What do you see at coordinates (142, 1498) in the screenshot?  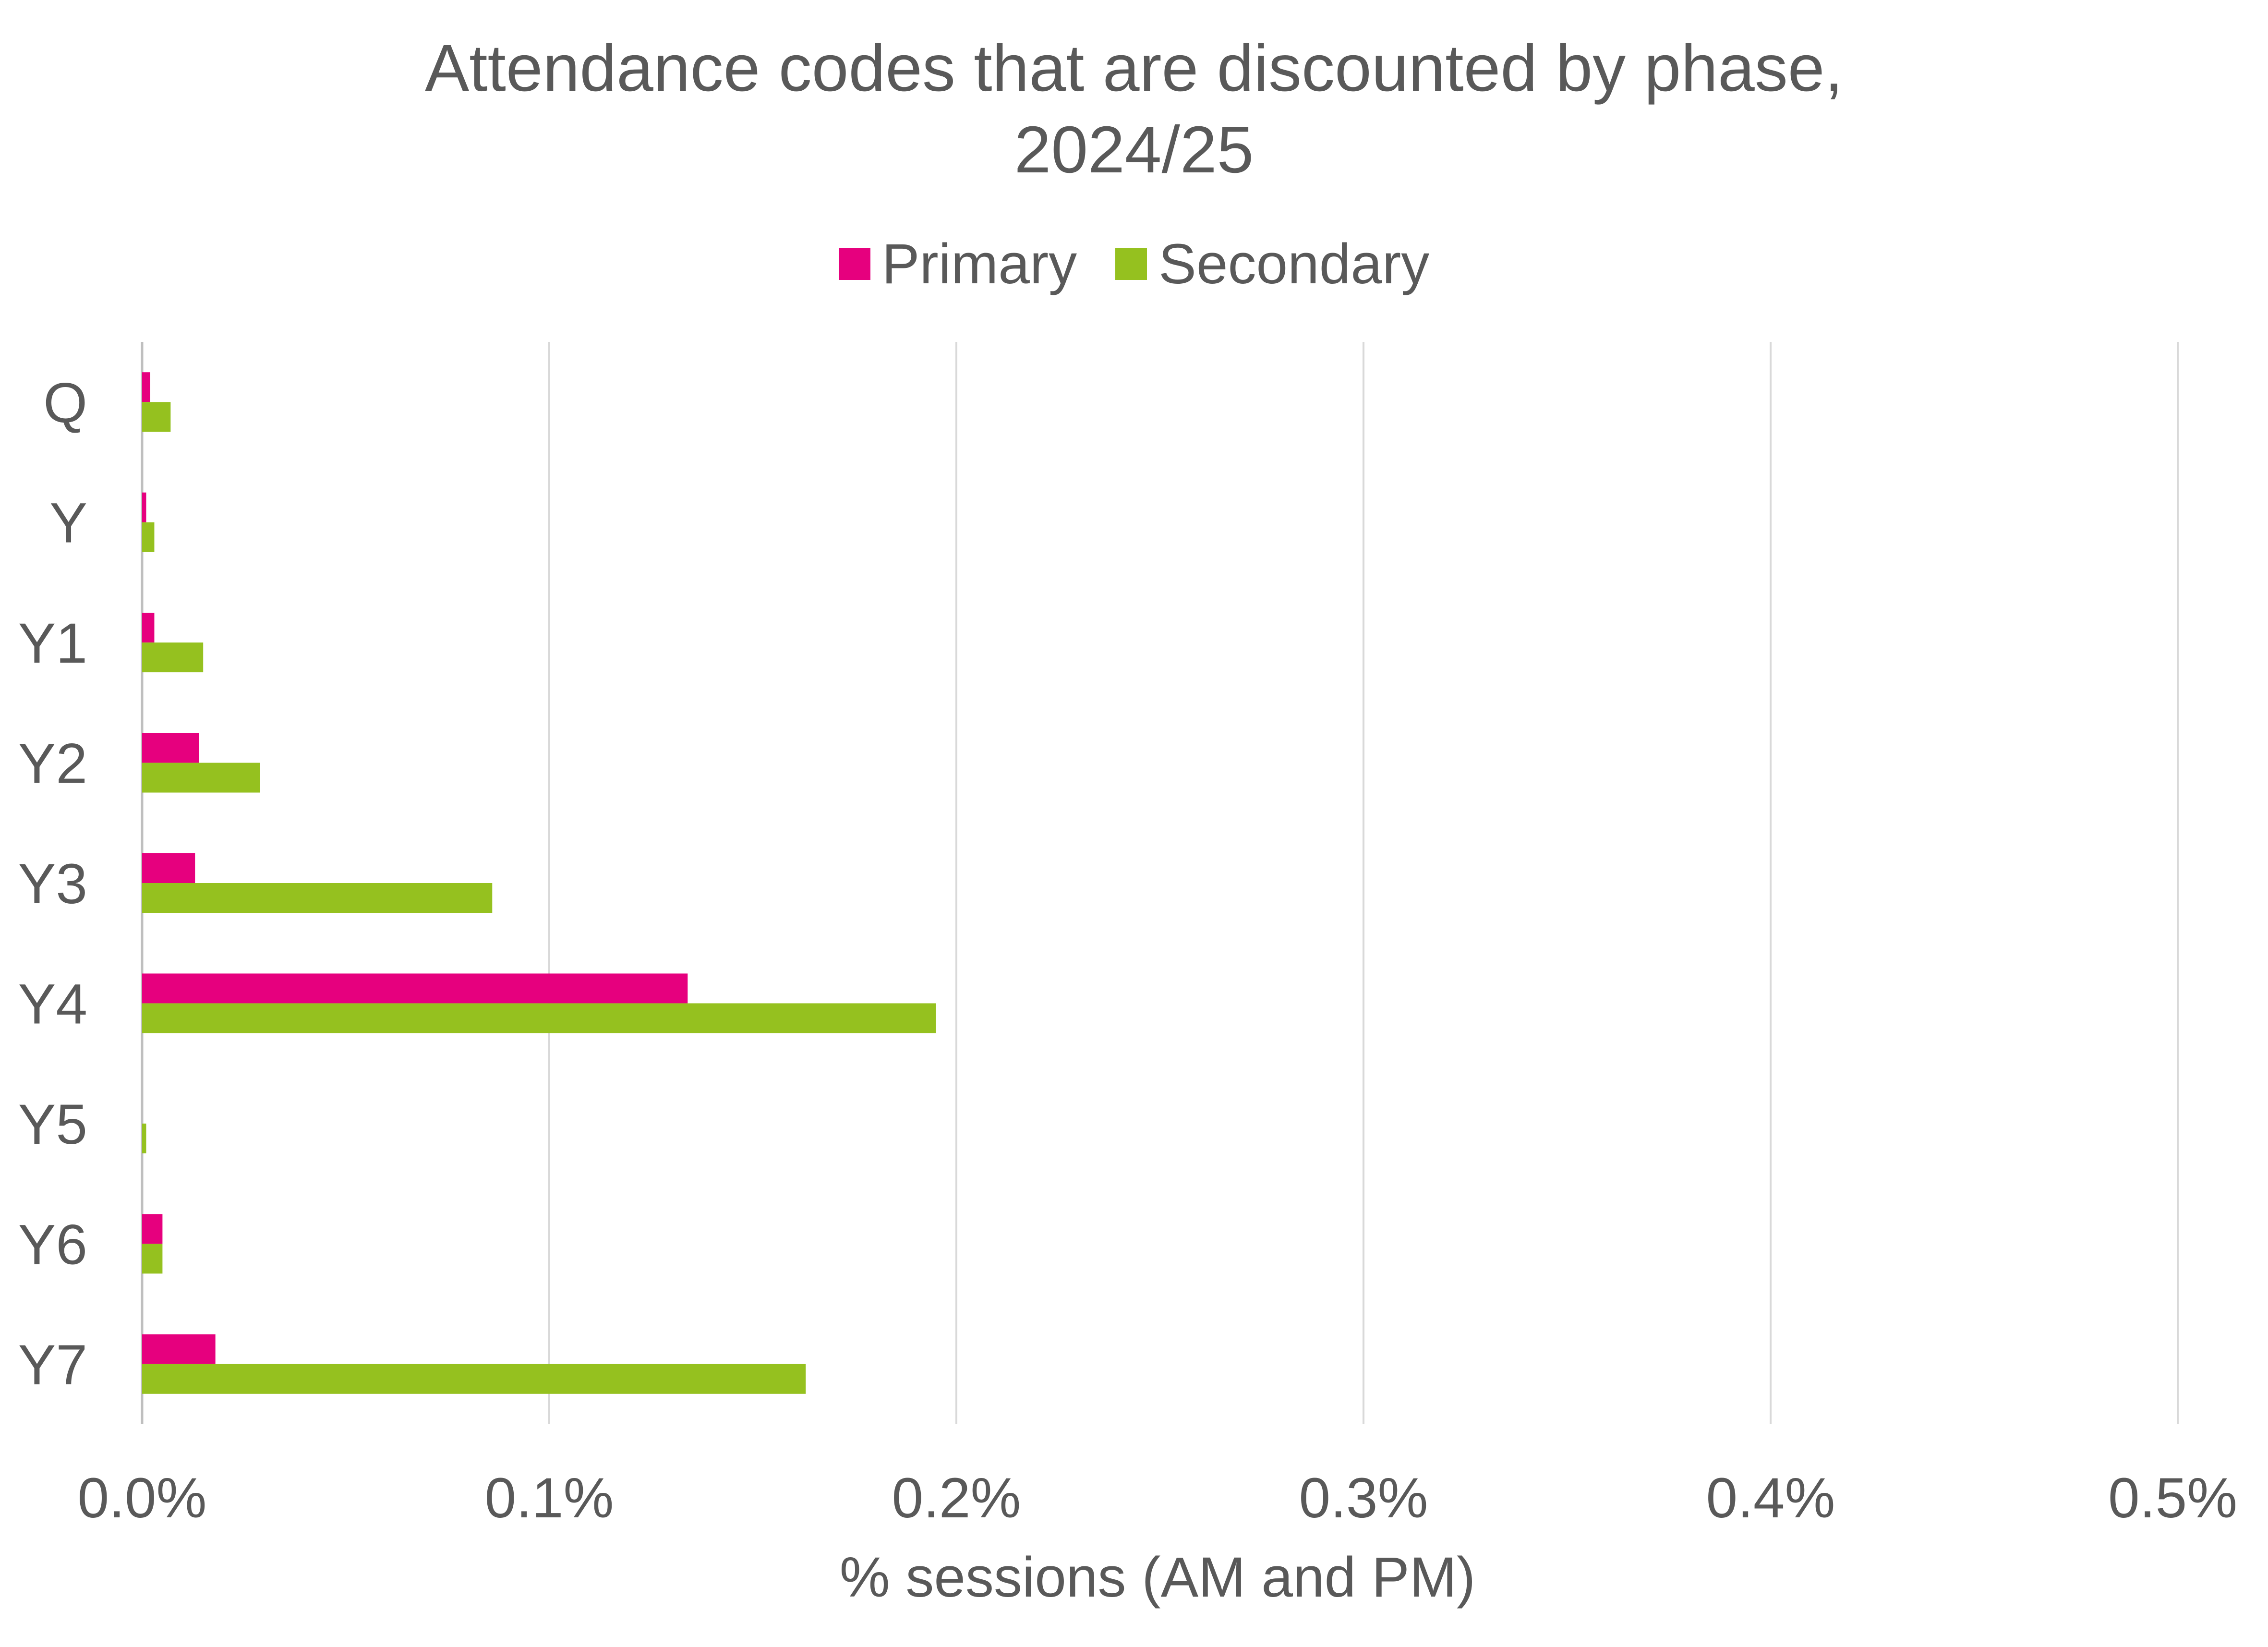 I see `x-tick-label: 0.0%` at bounding box center [142, 1498].